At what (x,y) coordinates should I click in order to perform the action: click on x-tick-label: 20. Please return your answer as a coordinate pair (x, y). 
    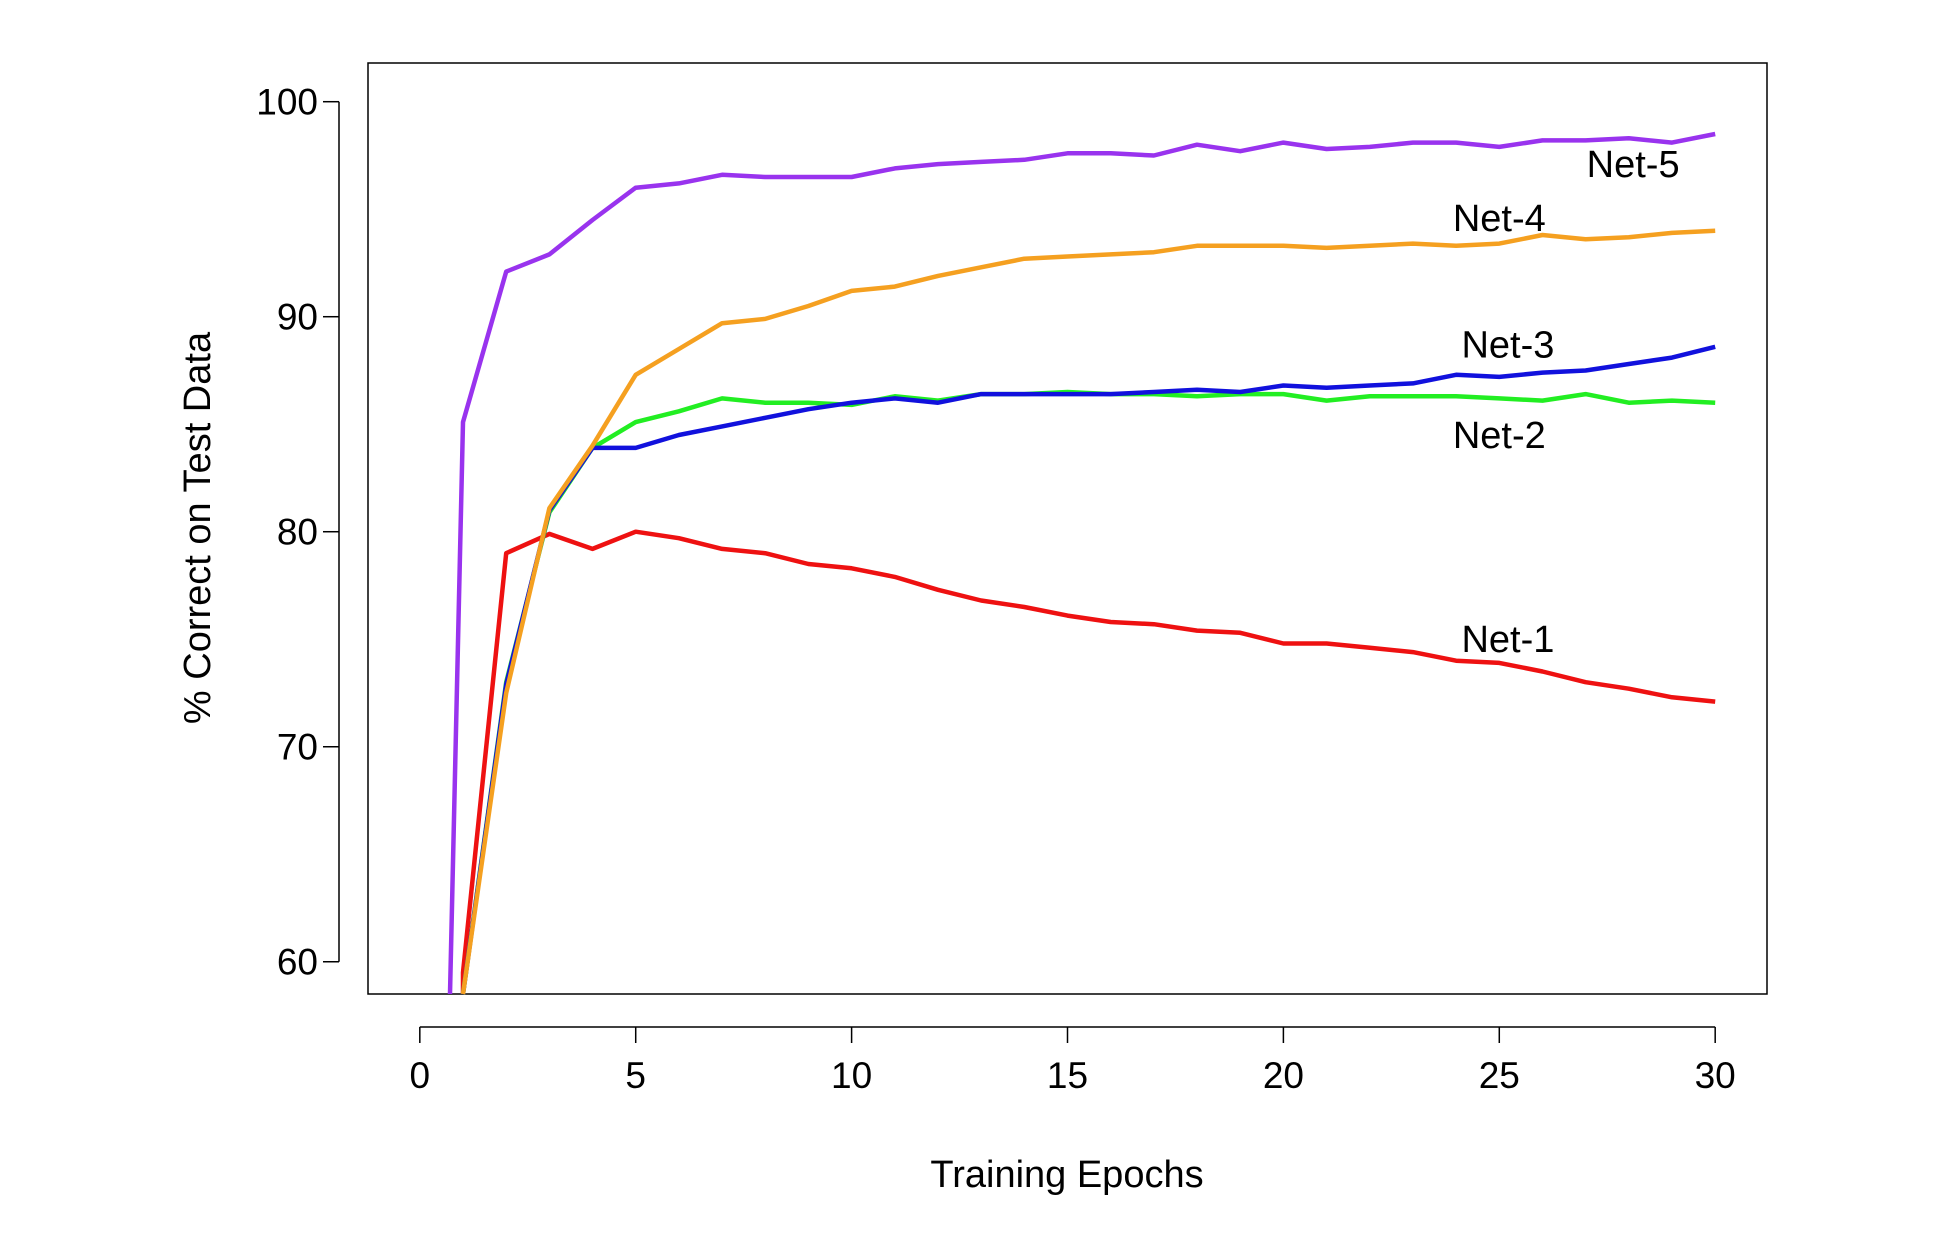
    Looking at the image, I should click on (1283, 1075).